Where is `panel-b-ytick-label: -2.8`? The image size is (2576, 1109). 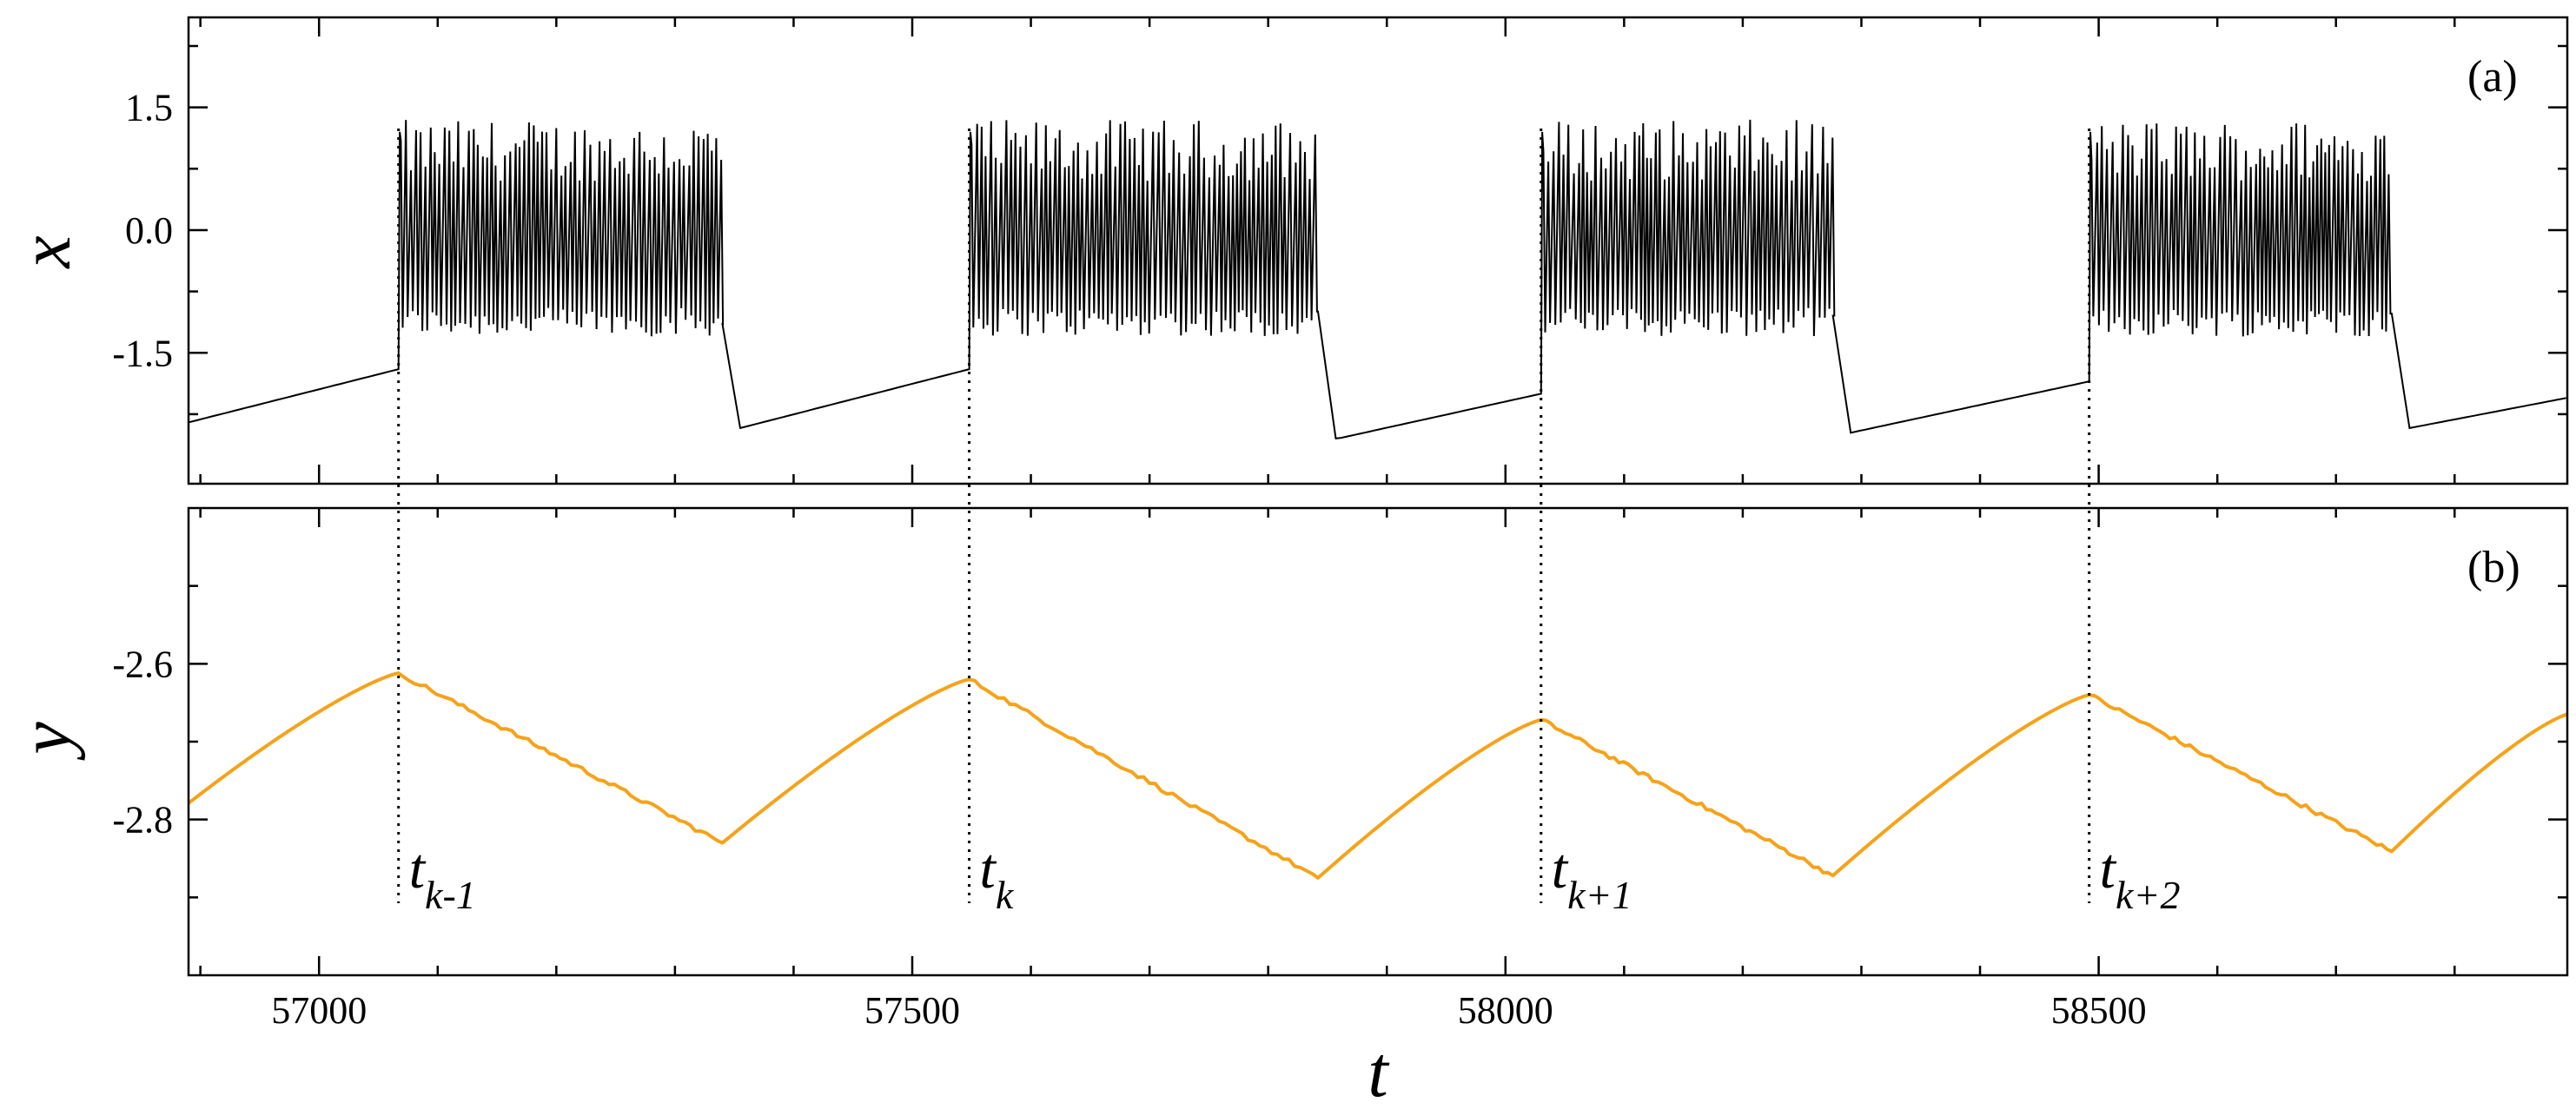
panel-b-ytick-label: -2.8 is located at coordinates (142, 821).